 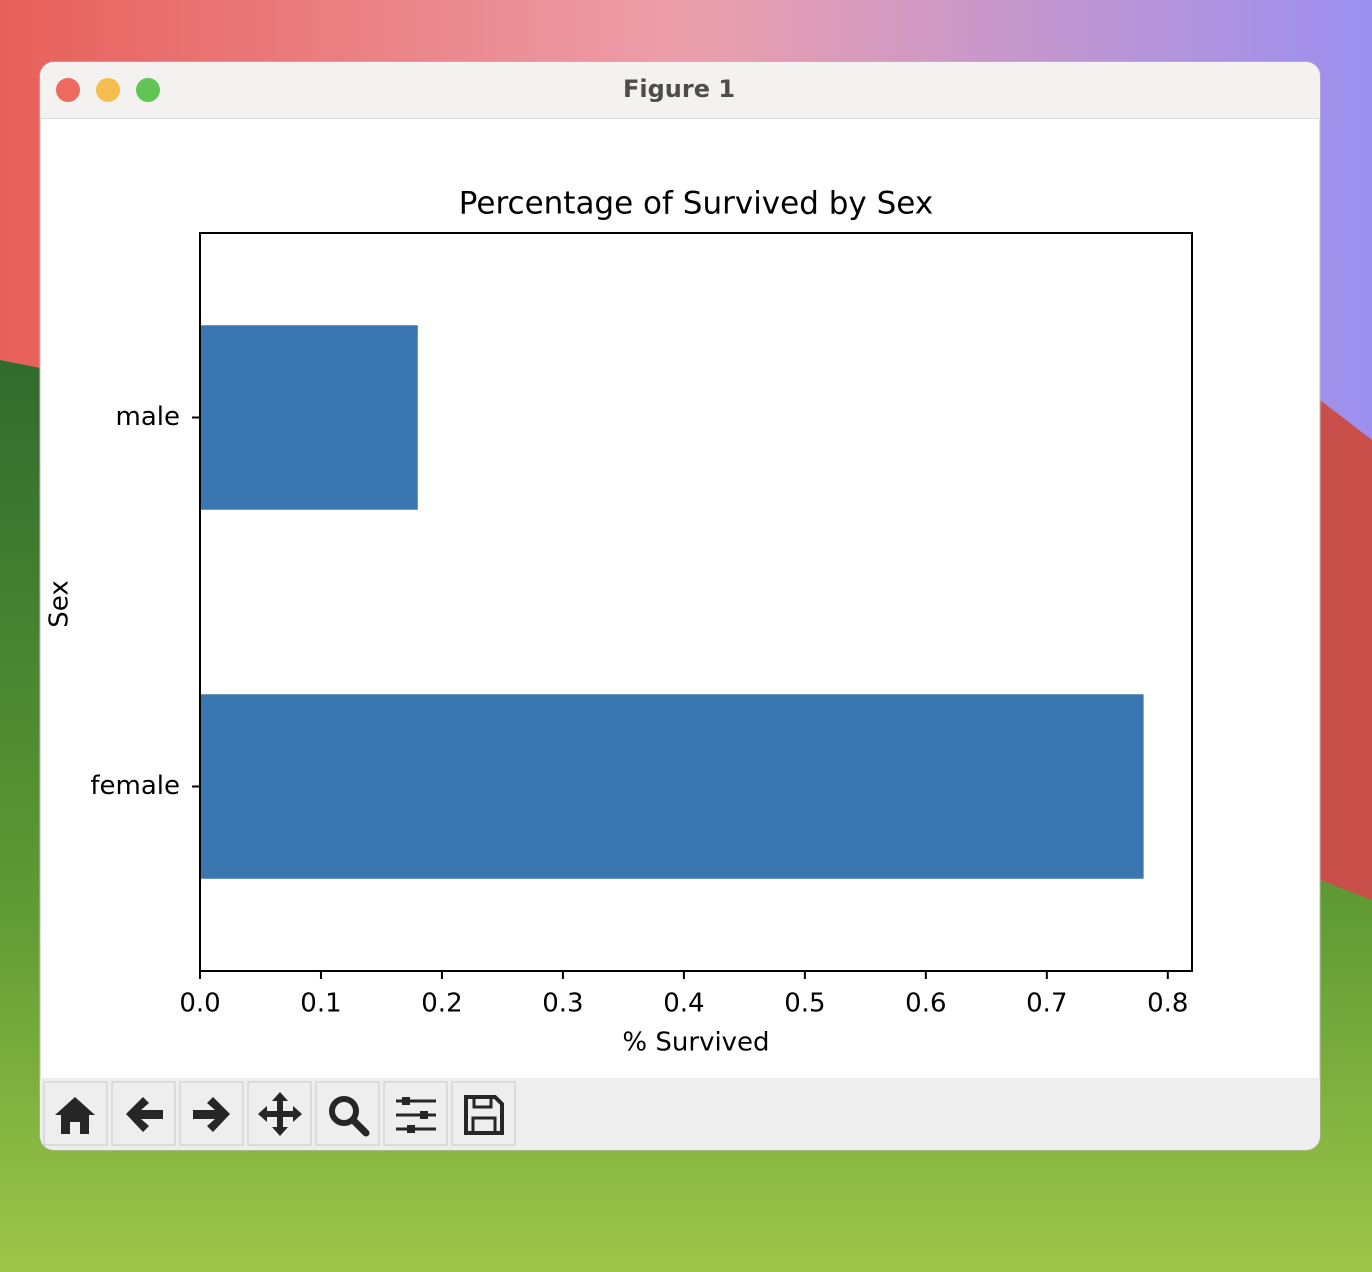 I want to click on minimize-button, so click(x=108, y=90).